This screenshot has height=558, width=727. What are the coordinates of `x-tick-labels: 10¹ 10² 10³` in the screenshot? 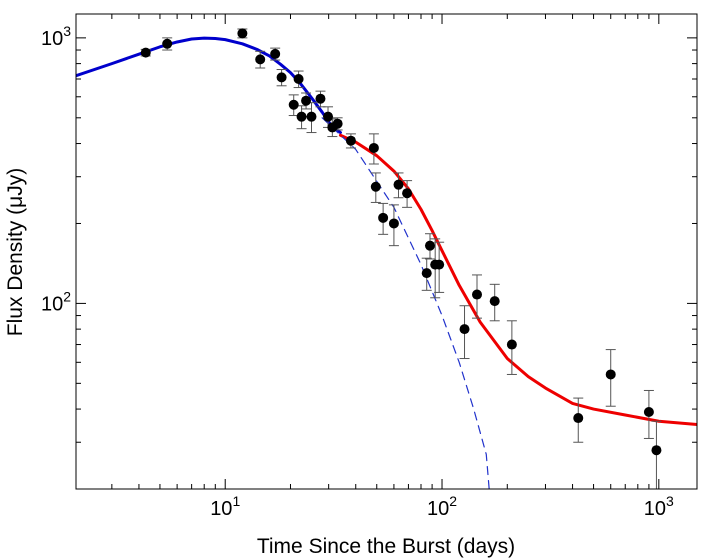 It's located at (442, 506).